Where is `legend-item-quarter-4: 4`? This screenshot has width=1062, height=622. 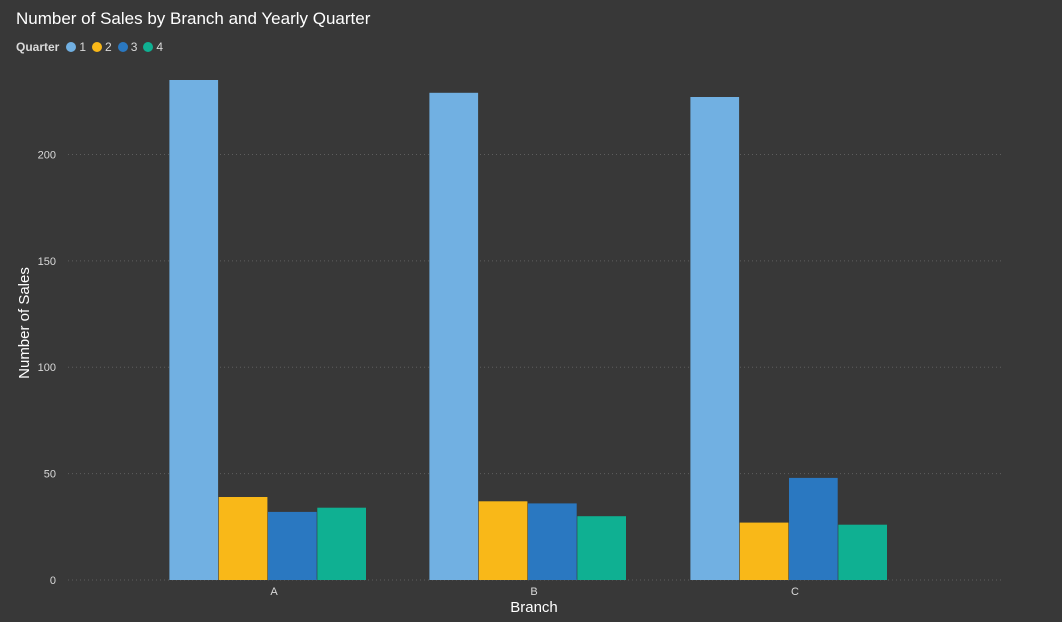 legend-item-quarter-4: 4 is located at coordinates (153, 47).